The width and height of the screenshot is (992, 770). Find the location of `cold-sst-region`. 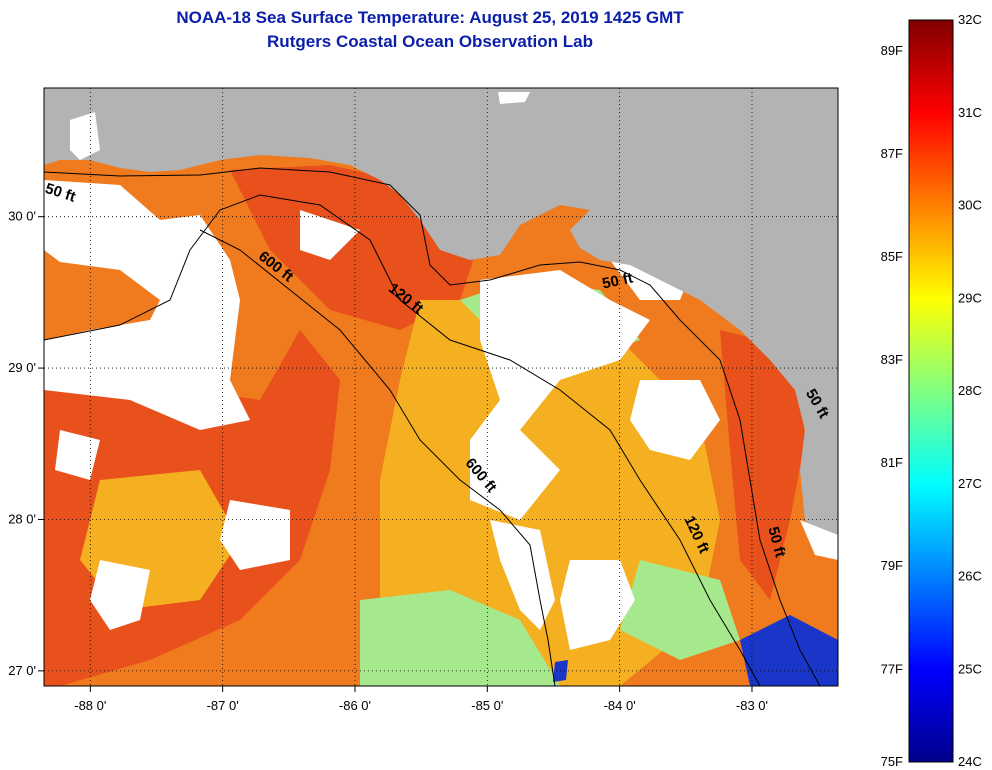

cold-sst-region is located at coordinates (789, 650).